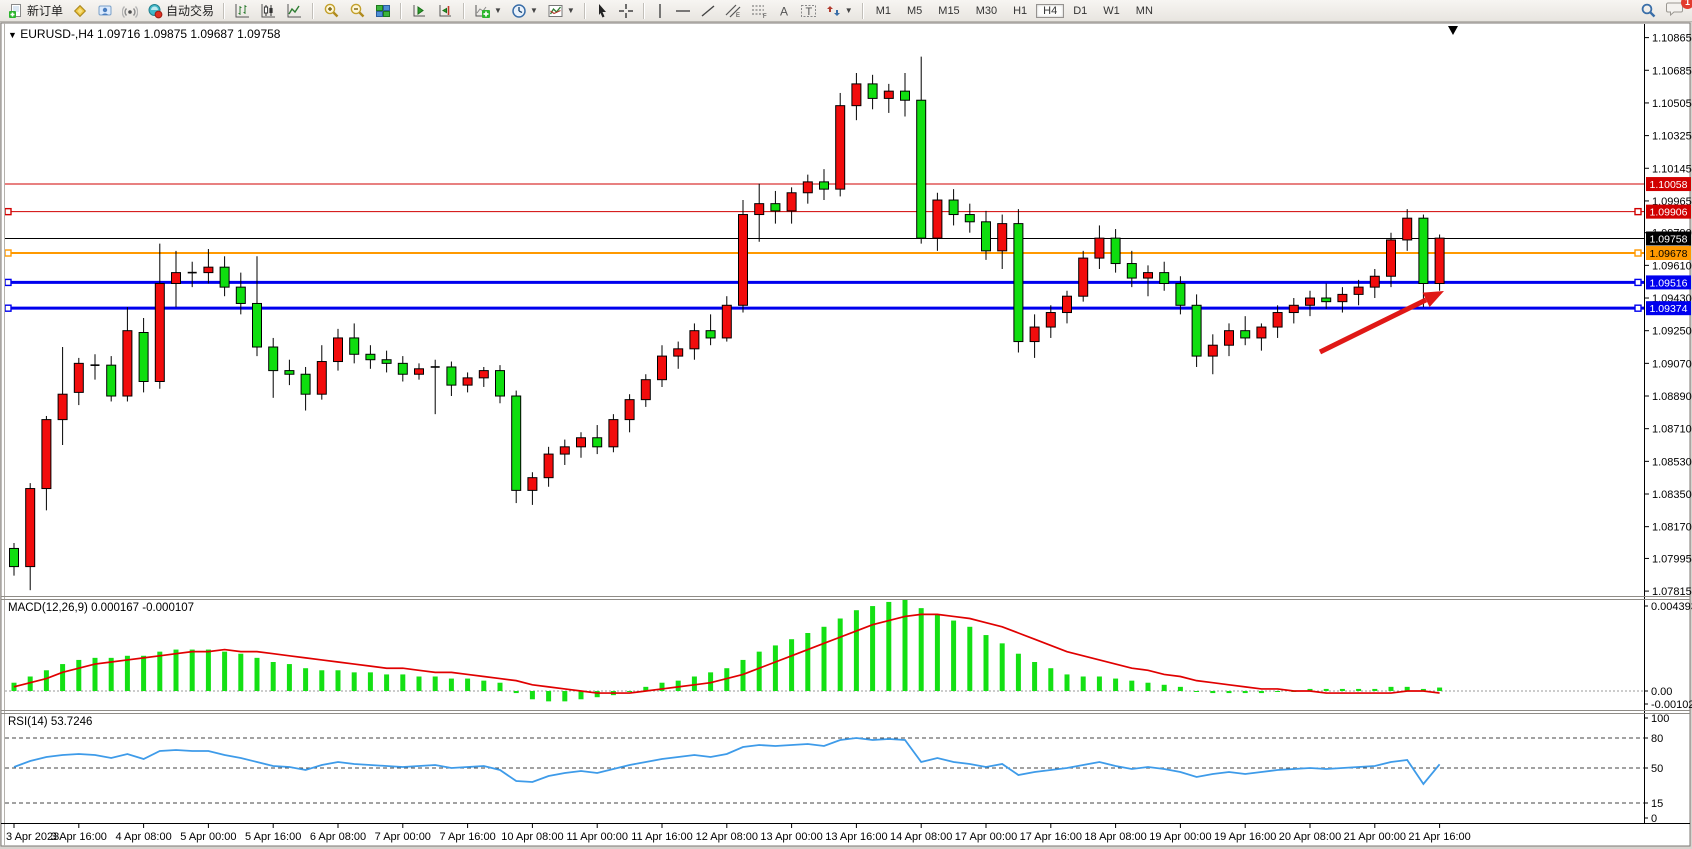  I want to click on chart-shift-button, so click(445, 10).